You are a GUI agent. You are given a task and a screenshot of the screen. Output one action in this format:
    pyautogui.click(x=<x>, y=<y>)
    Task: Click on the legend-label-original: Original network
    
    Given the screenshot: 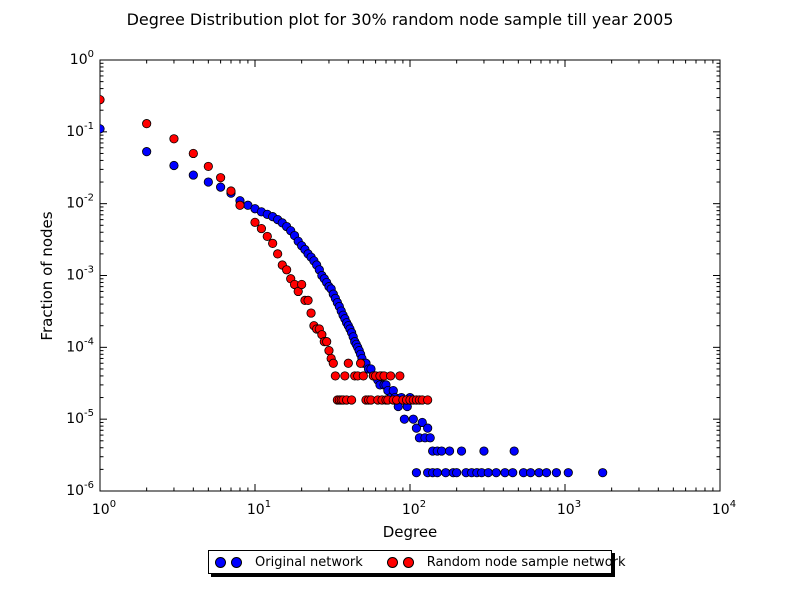 What is the action you would take?
    pyautogui.click(x=309, y=562)
    